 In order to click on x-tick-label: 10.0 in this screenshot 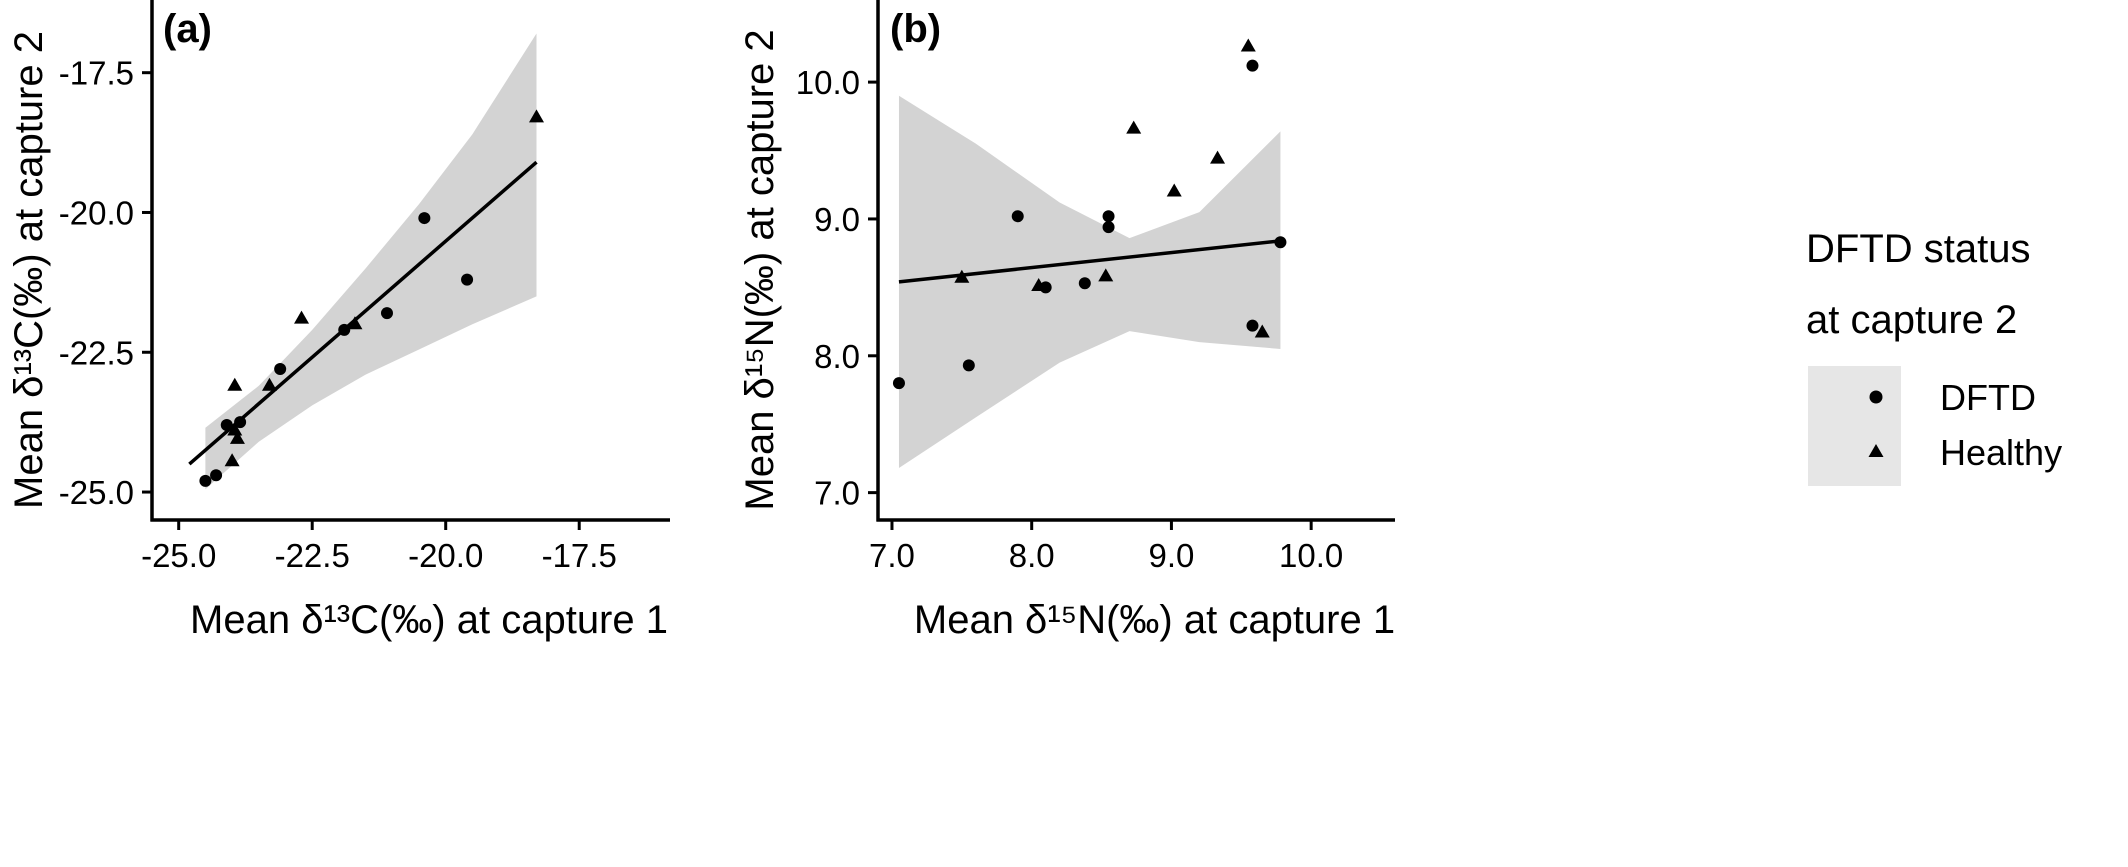, I will do `click(1311, 555)`.